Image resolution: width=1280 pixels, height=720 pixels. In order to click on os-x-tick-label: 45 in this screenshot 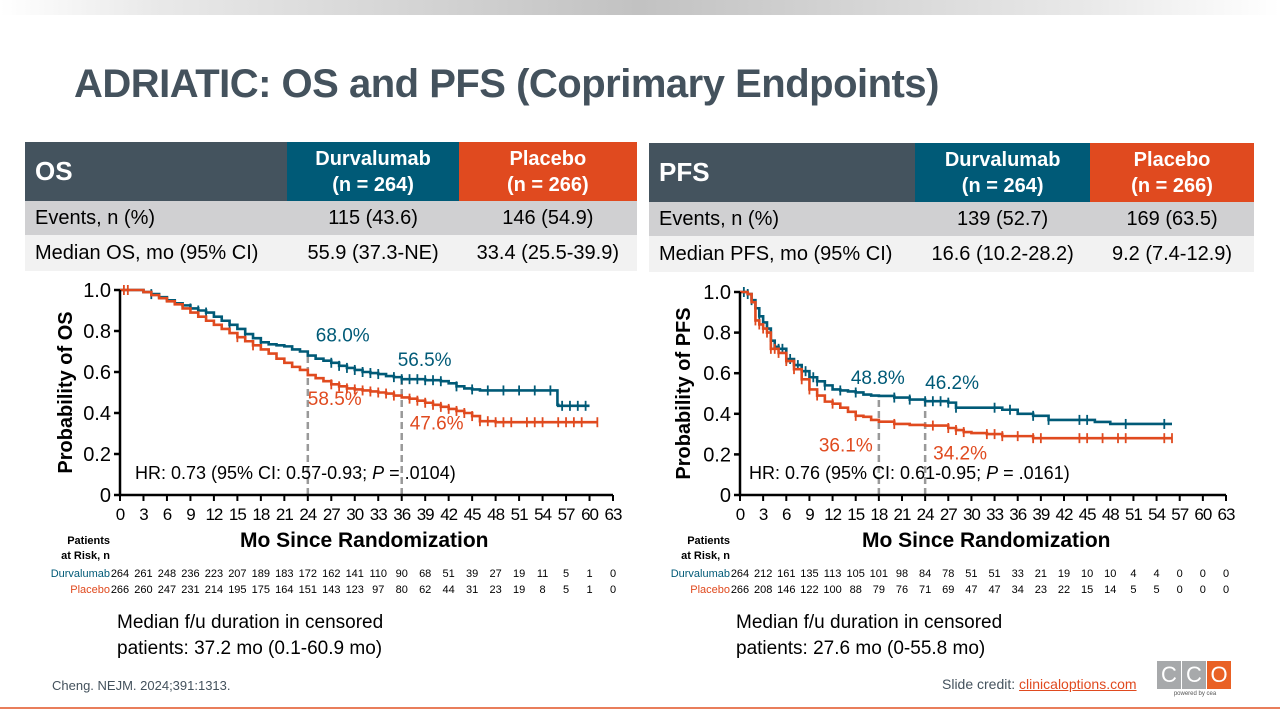, I will do `click(472, 514)`.